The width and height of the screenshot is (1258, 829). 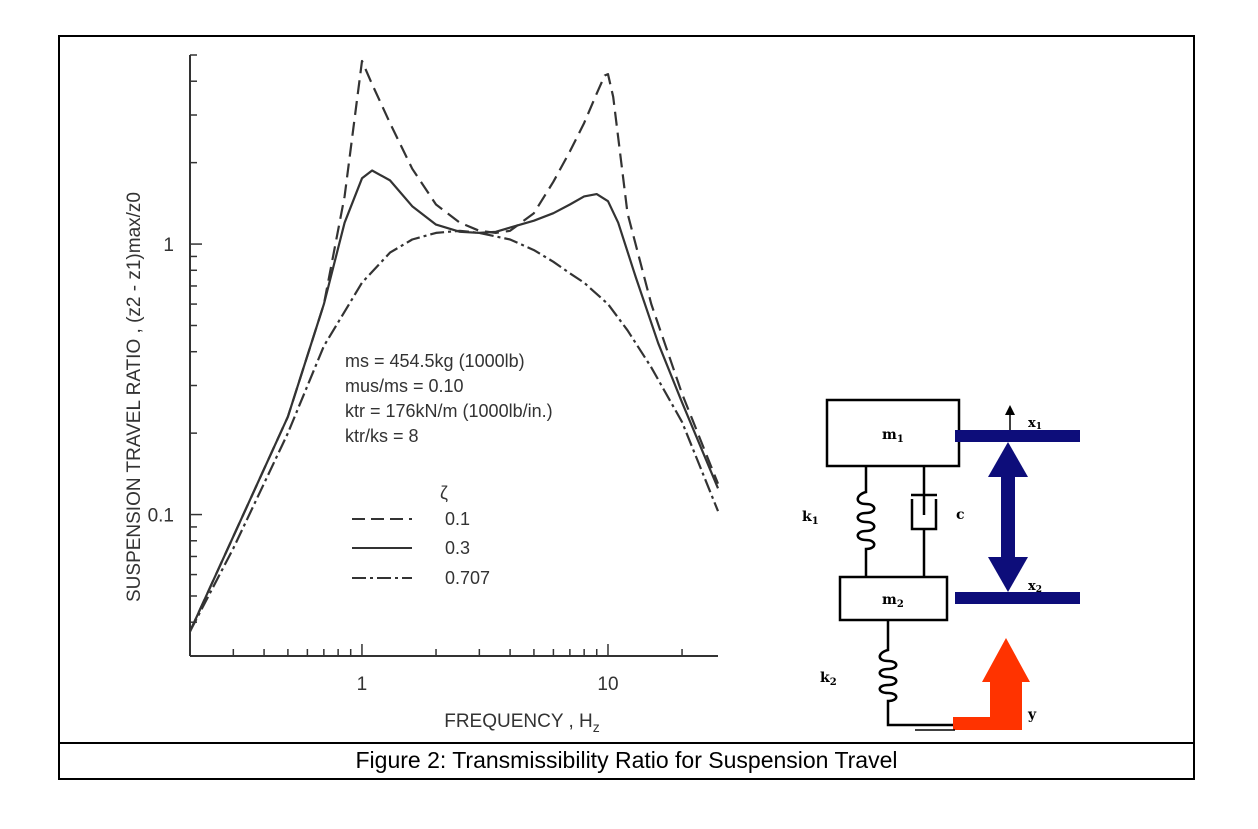 I want to click on legend-label: 0.3, so click(x=457, y=548).